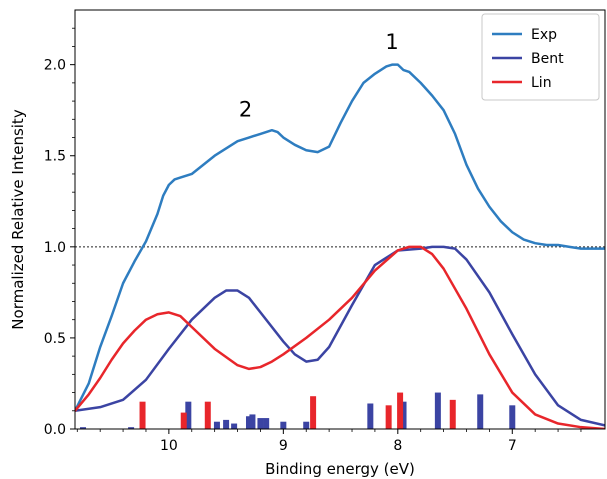  What do you see at coordinates (512, 446) in the screenshot?
I see `x-tick-label-3: 7` at bounding box center [512, 446].